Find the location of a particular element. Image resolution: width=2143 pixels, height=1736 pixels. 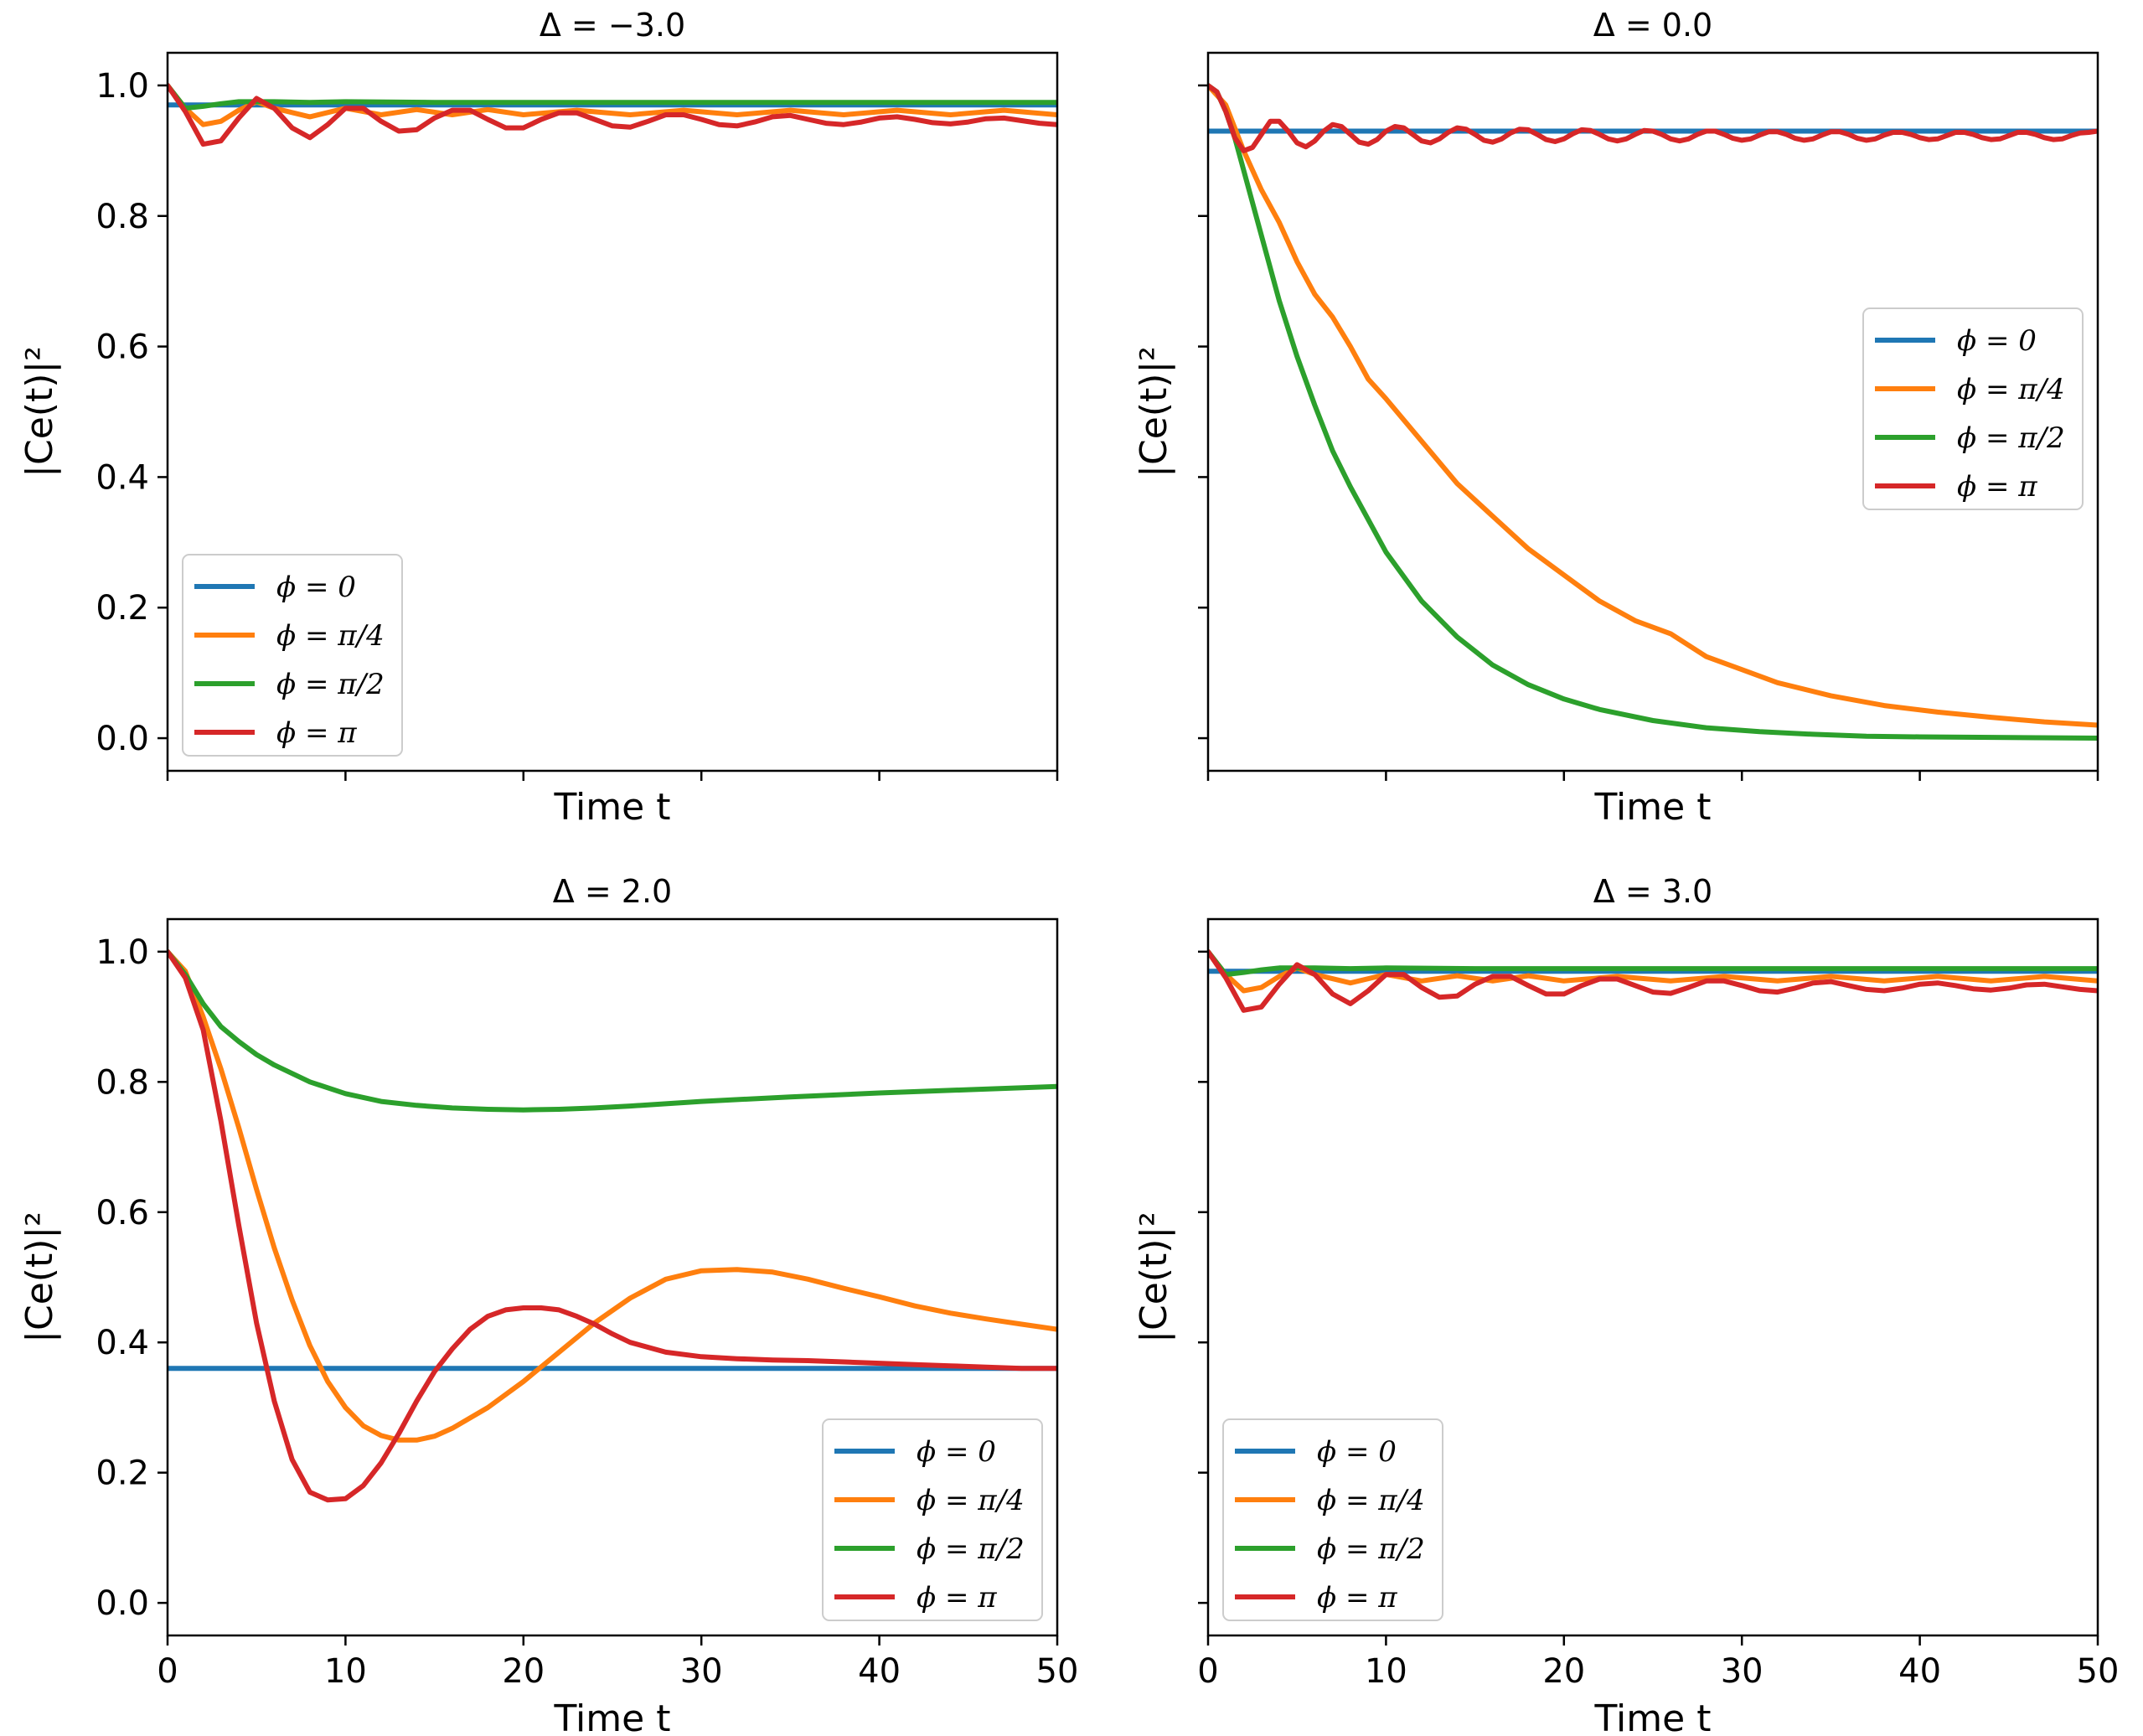

panel-title: Δ = 3.0 is located at coordinates (1652, 891).